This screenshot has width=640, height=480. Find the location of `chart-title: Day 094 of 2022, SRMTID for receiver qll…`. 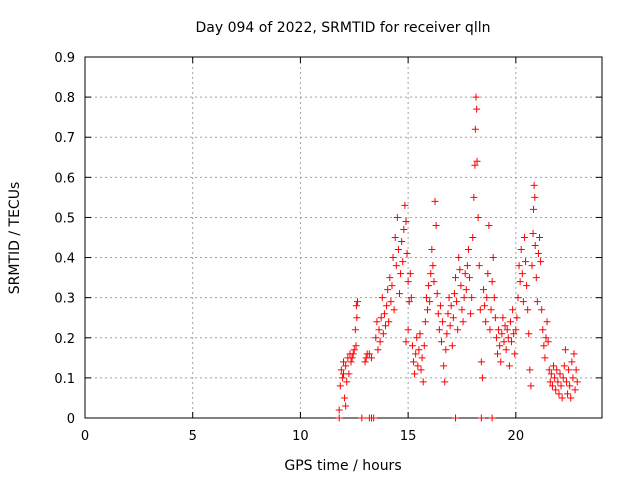

chart-title: Day 094 of 2022, SRMTID for receiver qll… is located at coordinates (343, 28).